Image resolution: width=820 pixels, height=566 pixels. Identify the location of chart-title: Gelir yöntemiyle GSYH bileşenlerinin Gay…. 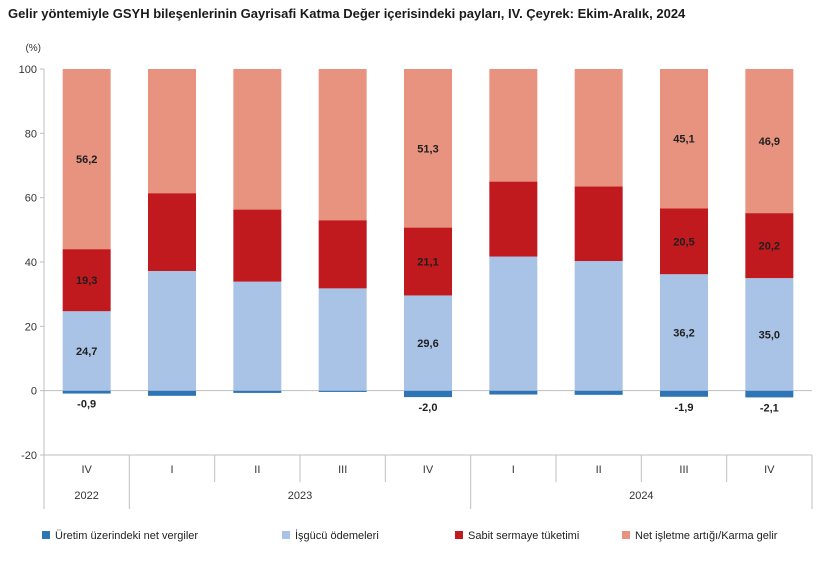
(347, 13).